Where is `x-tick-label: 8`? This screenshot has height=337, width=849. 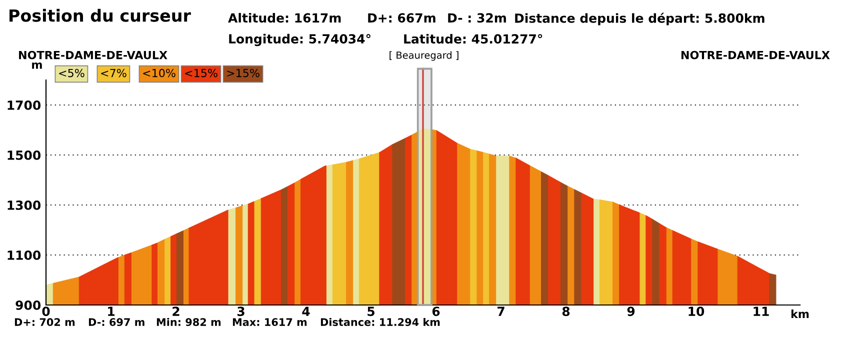 x-tick-label: 8 is located at coordinates (566, 311).